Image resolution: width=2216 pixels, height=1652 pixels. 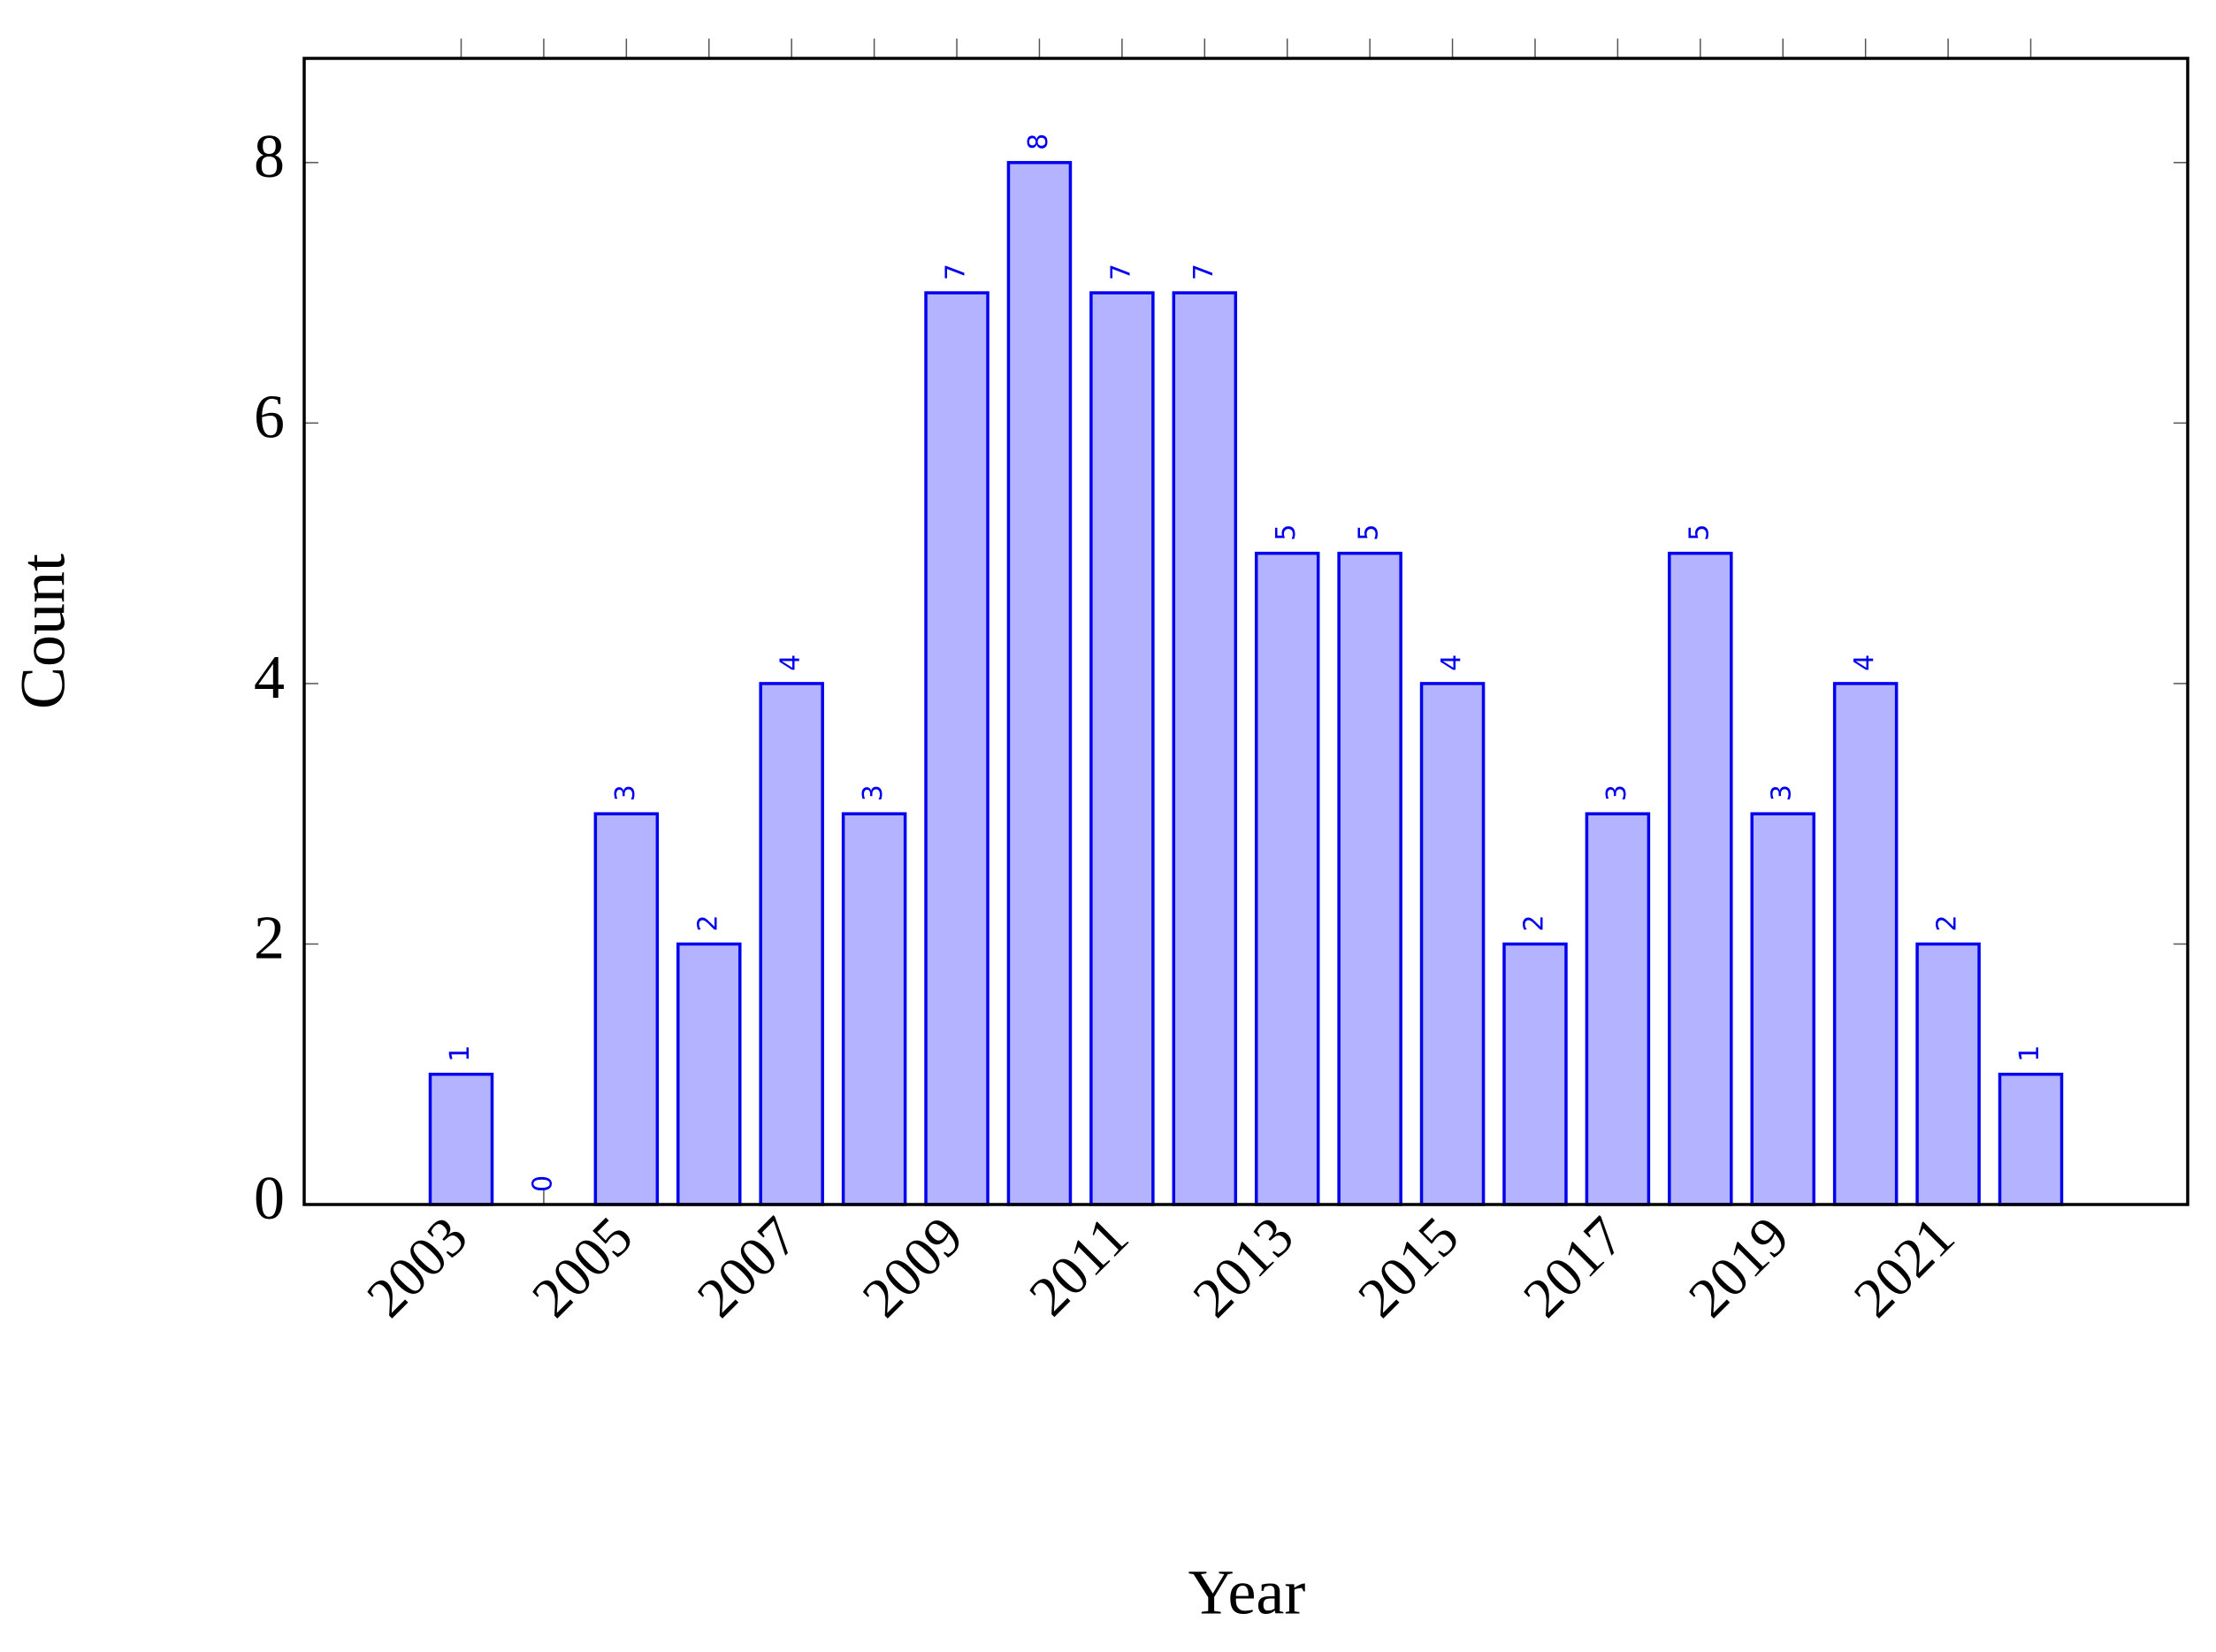 I want to click on y-tick-label: 2, so click(x=270, y=939).